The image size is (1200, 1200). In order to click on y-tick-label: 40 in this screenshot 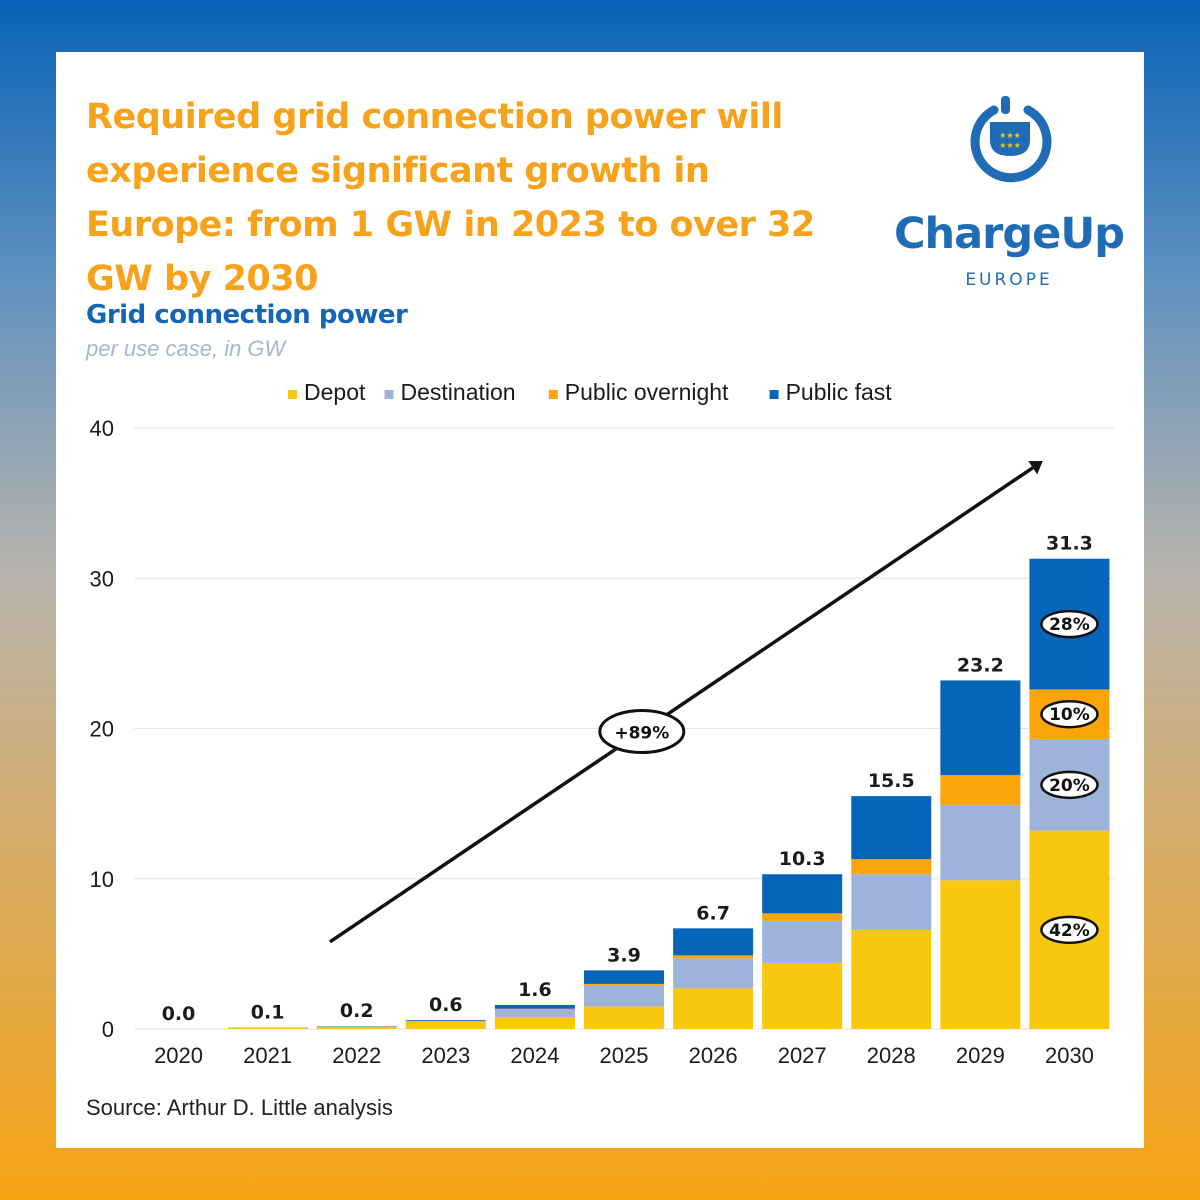, I will do `click(102, 428)`.